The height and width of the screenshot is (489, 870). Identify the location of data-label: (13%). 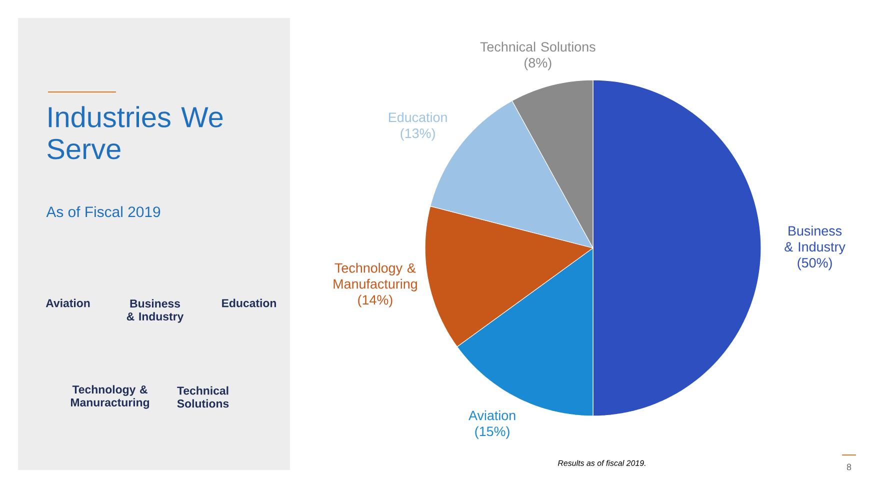
(417, 134).